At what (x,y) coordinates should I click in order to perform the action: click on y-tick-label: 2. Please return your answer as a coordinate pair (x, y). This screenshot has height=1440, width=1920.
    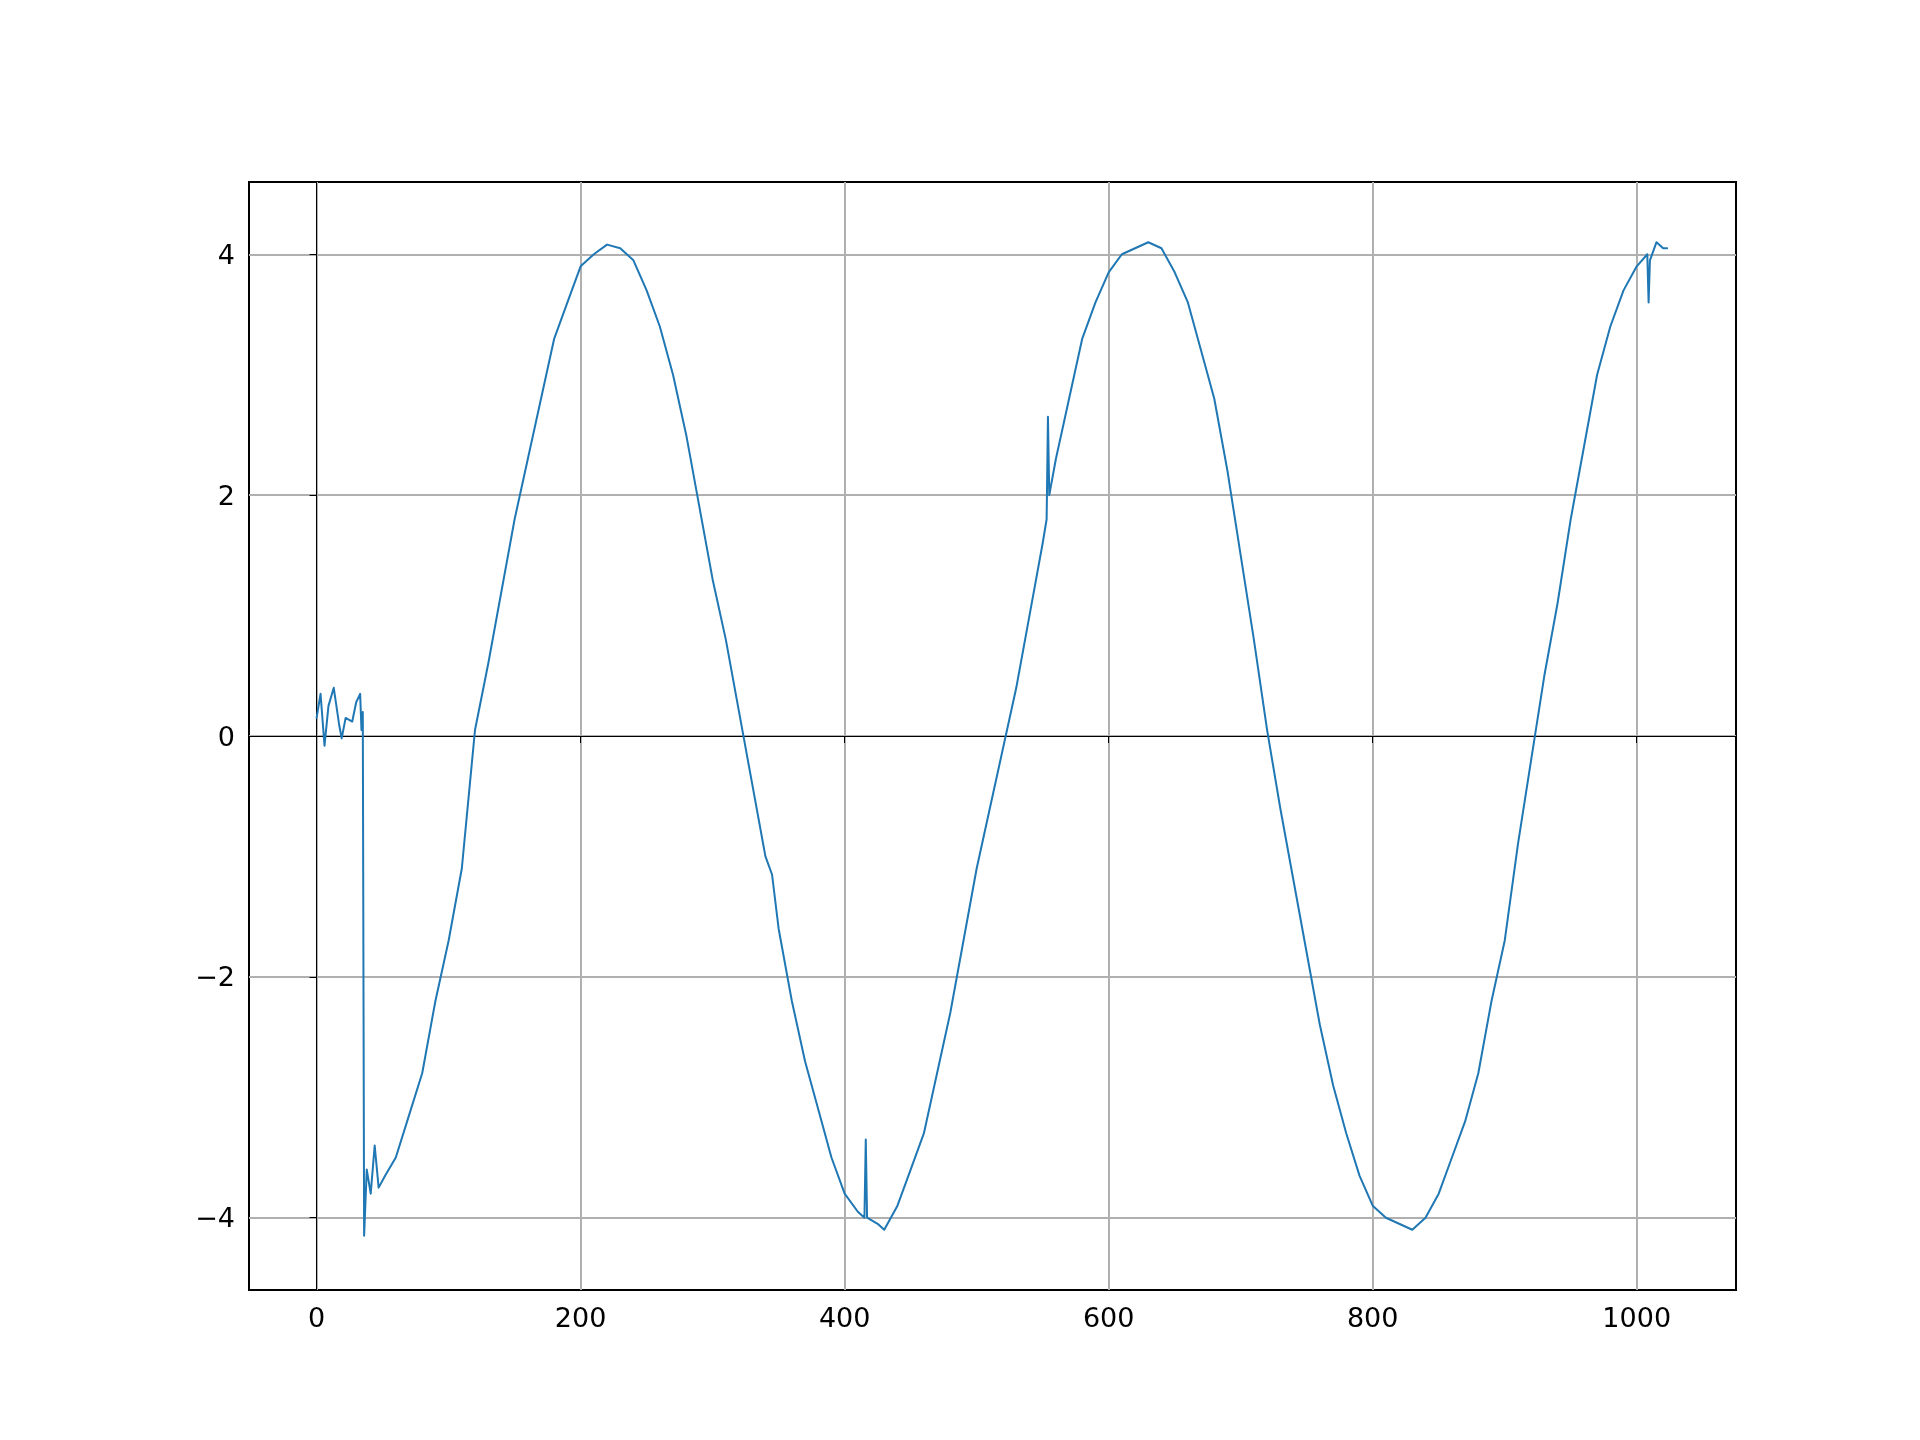
    Looking at the image, I should click on (226, 495).